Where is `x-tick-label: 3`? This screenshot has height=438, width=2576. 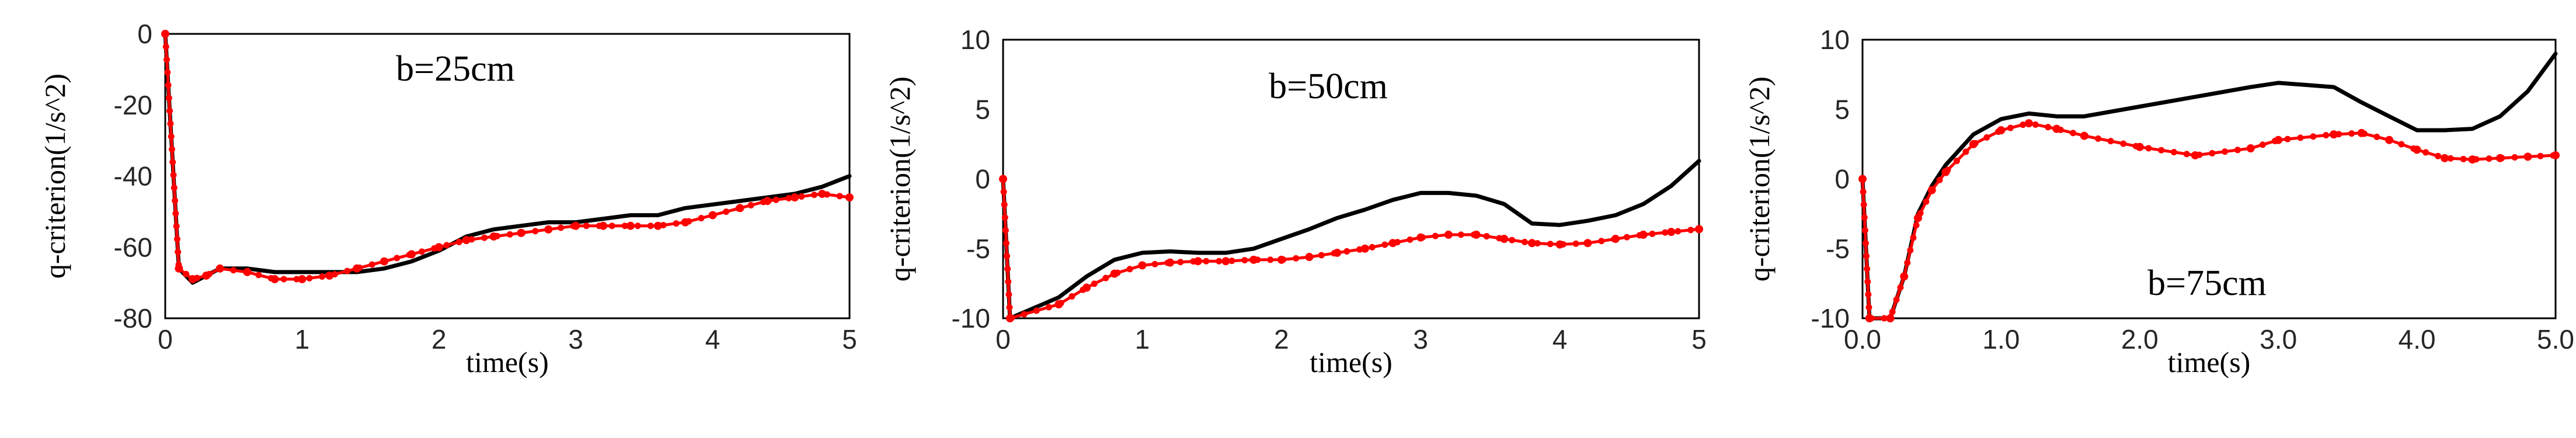
x-tick-label: 3 is located at coordinates (1420, 339).